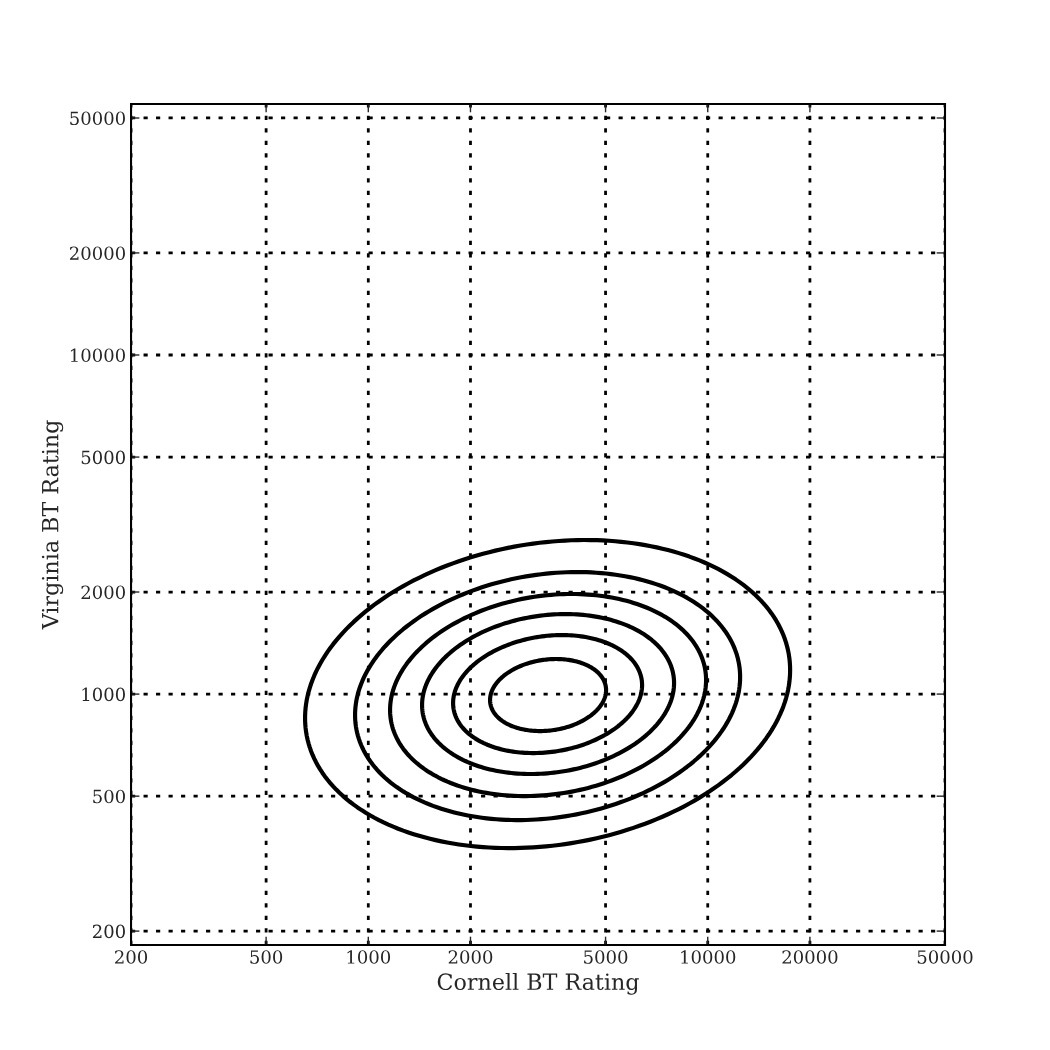 The image size is (1050, 1050). Describe the element at coordinates (97, 355) in the screenshot. I see `y-tick-label: 10000` at that location.